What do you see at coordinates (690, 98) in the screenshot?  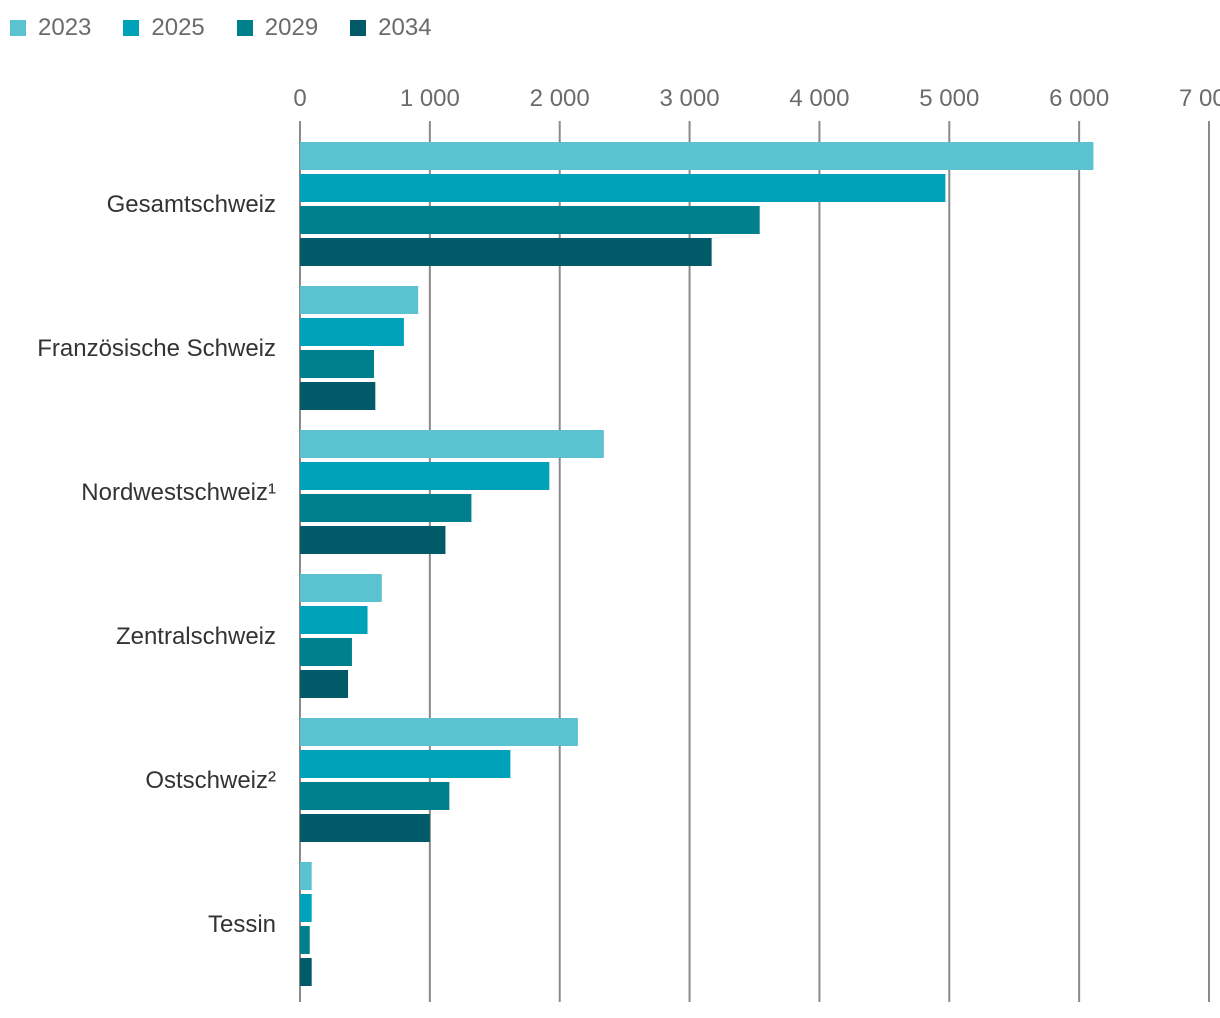 I see `x-tick-label: 3 000` at bounding box center [690, 98].